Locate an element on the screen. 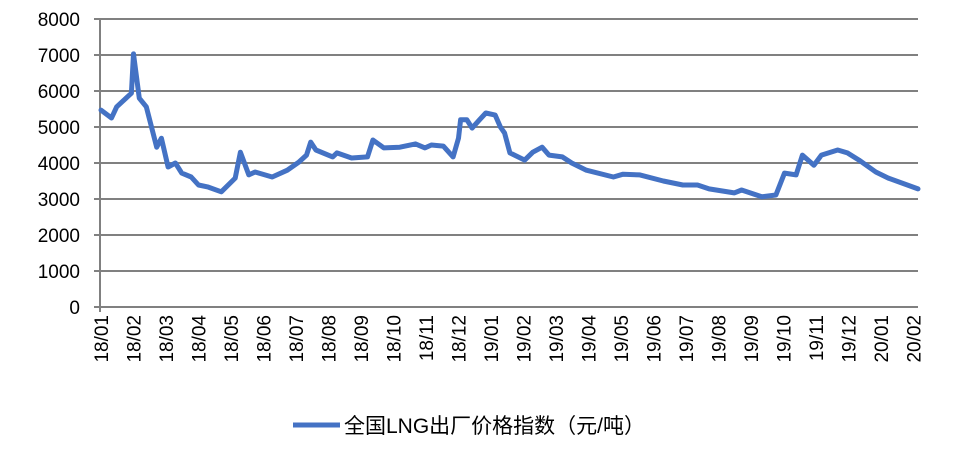  x-tick-label: 19/08 is located at coordinates (720, 339).